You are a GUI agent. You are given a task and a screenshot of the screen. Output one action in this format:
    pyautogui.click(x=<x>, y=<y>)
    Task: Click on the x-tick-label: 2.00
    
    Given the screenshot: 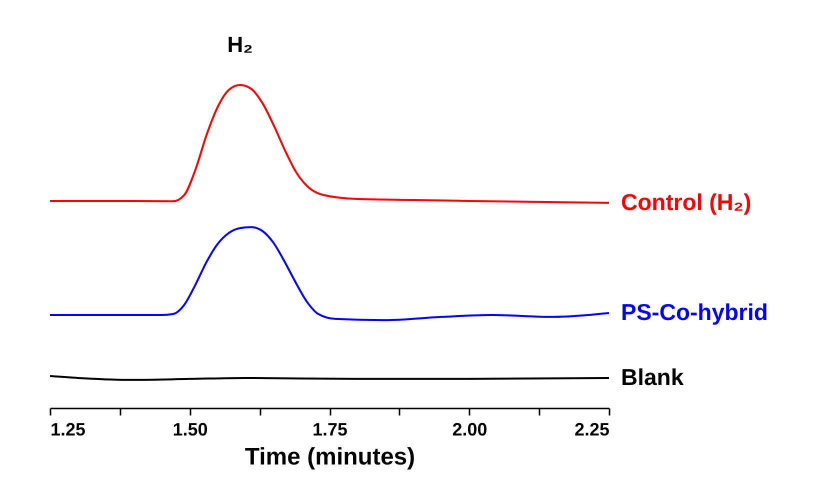 What is the action you would take?
    pyautogui.click(x=470, y=430)
    